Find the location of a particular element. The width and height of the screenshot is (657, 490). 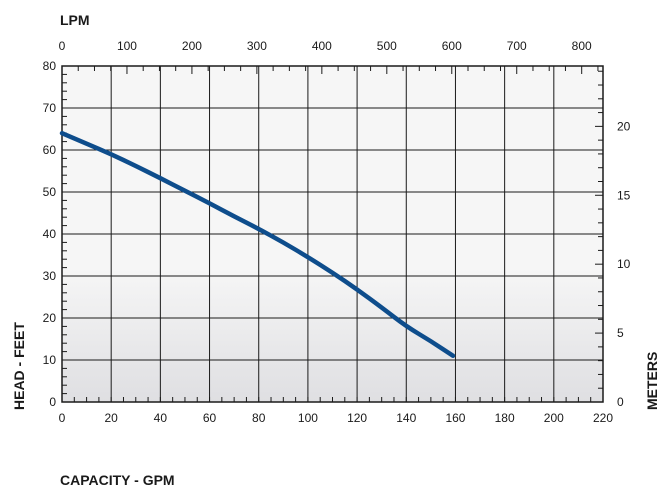

y2-axis-title: METERS is located at coordinates (650, 381).